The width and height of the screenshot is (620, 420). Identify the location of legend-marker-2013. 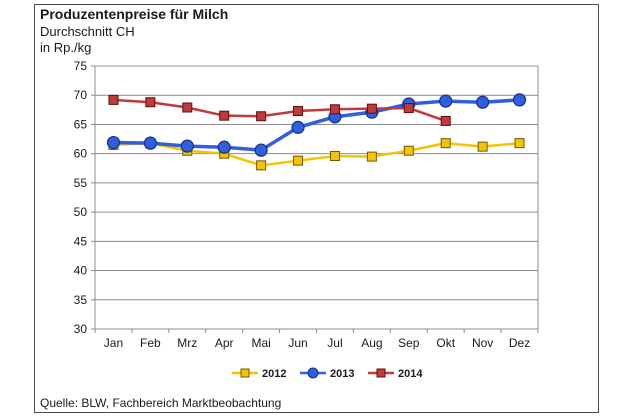
(313, 373).